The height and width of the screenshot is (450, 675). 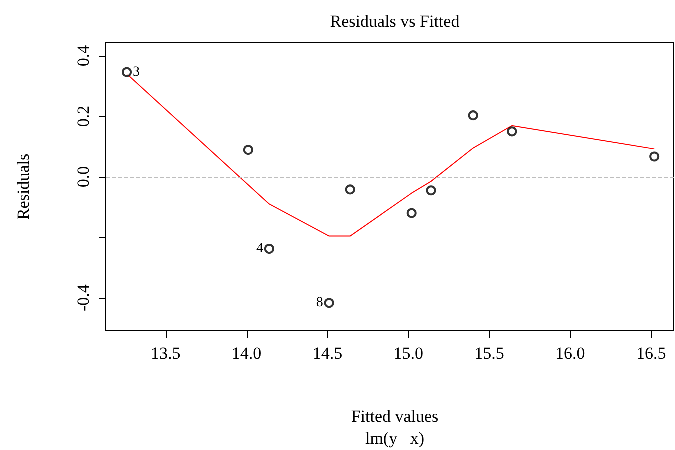 What do you see at coordinates (23, 187) in the screenshot?
I see `y-axis-title: Residuals` at bounding box center [23, 187].